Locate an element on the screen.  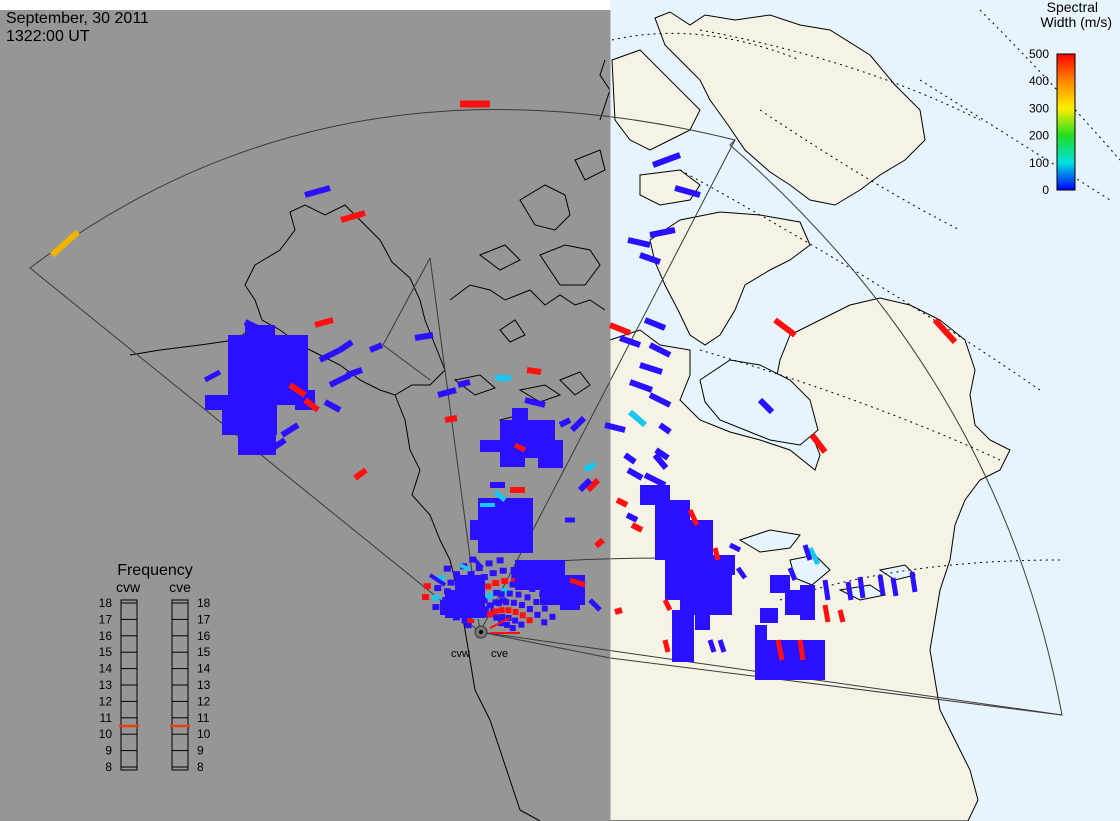
frequency-scale-label: 16 is located at coordinates (106, 636).